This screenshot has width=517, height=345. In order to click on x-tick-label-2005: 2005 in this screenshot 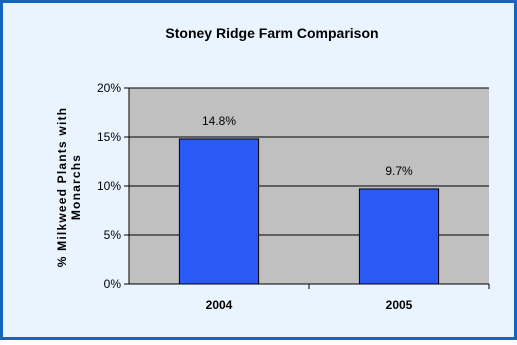, I will do `click(399, 305)`.